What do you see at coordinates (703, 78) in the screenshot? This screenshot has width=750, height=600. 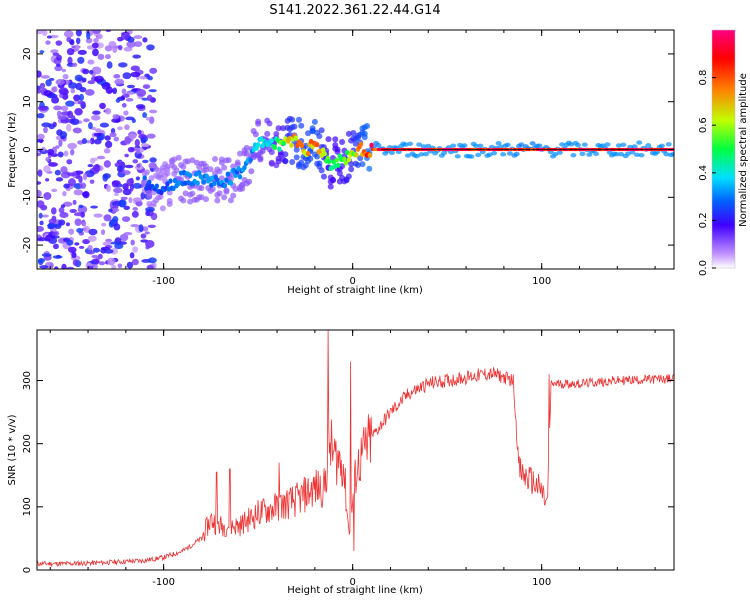 I see `colorbar-tick-label: 0.8` at bounding box center [703, 78].